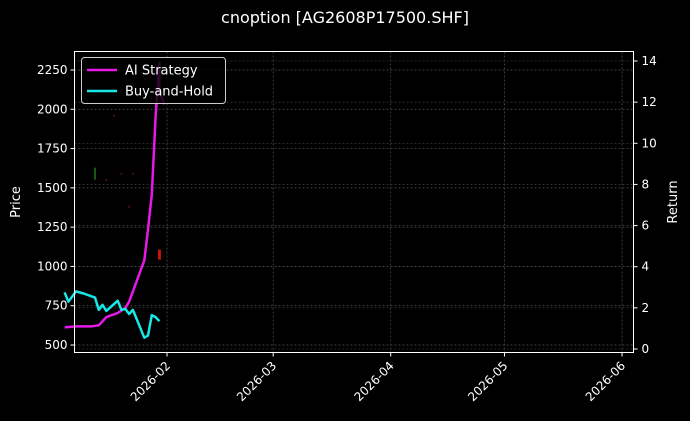 This screenshot has width=690, height=421. I want to click on legend-label: Buy-and-Hold, so click(169, 92).